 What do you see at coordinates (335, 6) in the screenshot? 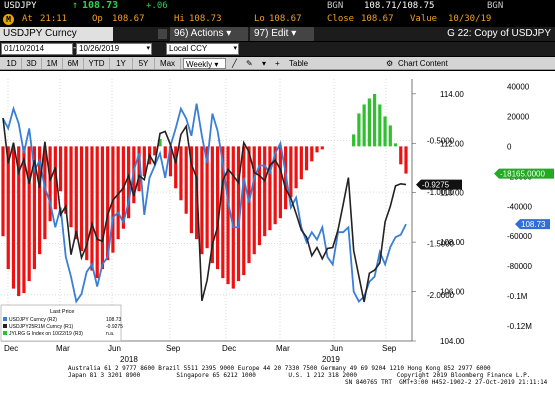
I see `bgn-source-label: BGN` at bounding box center [335, 6].